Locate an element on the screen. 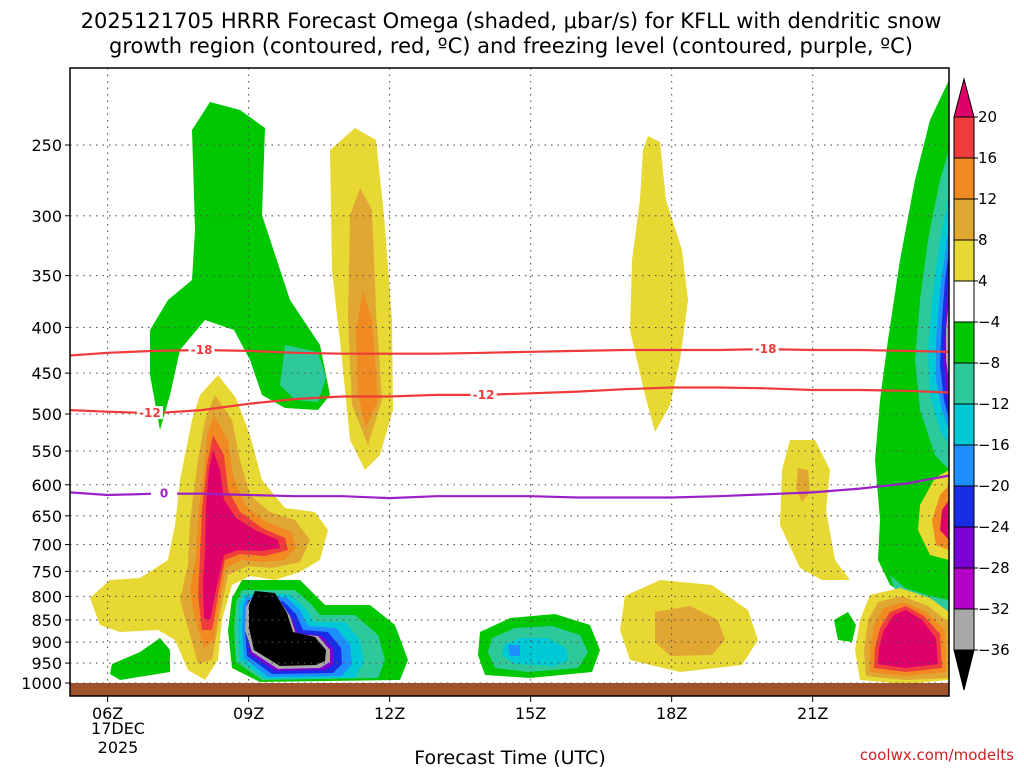 The width and height of the screenshot is (1024, 768). colorbar-label: −36 is located at coordinates (994, 650).